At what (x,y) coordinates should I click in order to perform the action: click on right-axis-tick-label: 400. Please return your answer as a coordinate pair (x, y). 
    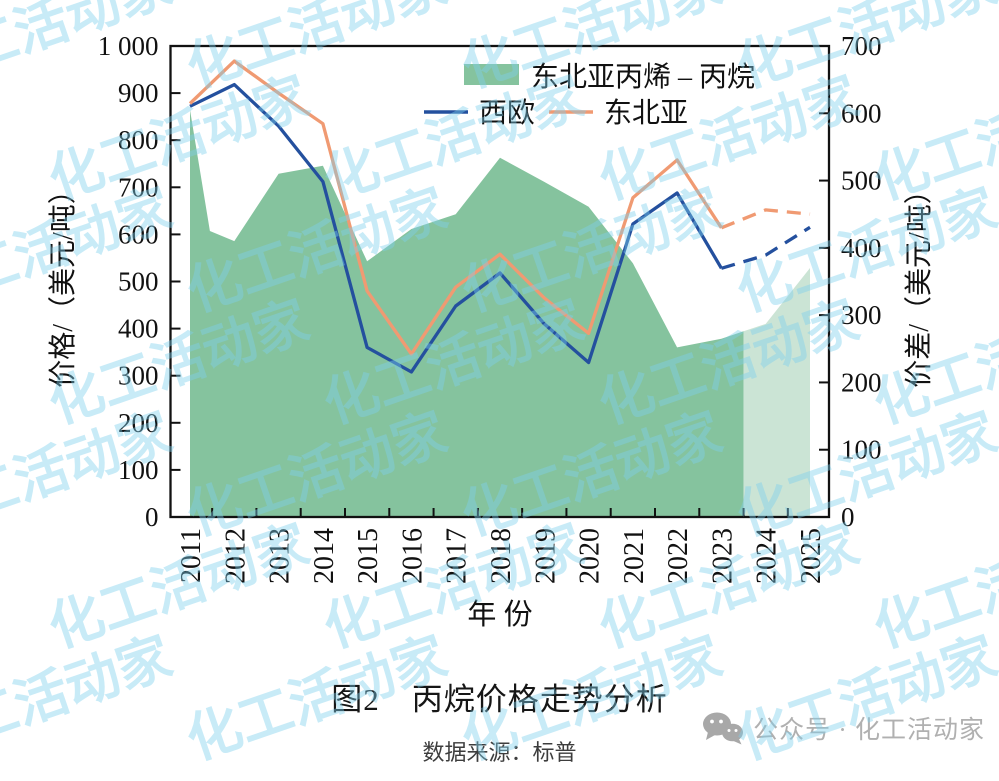
    Looking at the image, I should click on (861, 248).